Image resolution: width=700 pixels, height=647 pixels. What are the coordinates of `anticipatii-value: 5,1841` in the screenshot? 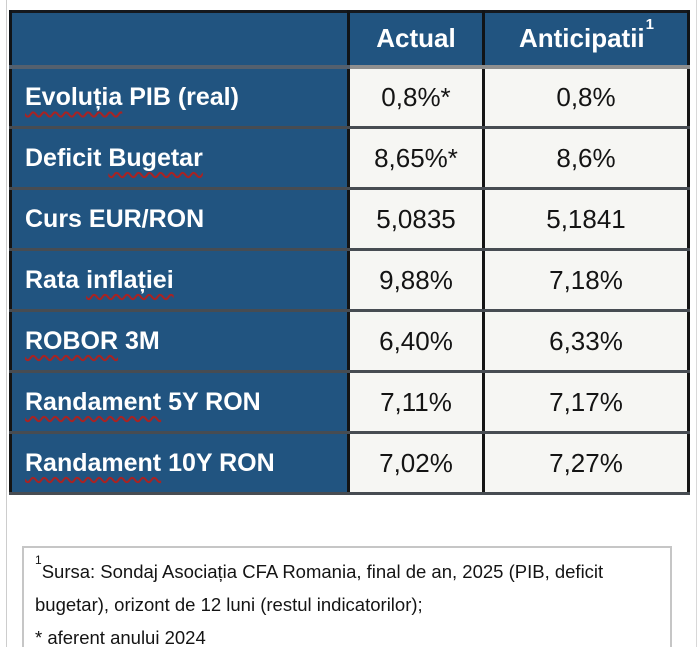 It's located at (586, 219).